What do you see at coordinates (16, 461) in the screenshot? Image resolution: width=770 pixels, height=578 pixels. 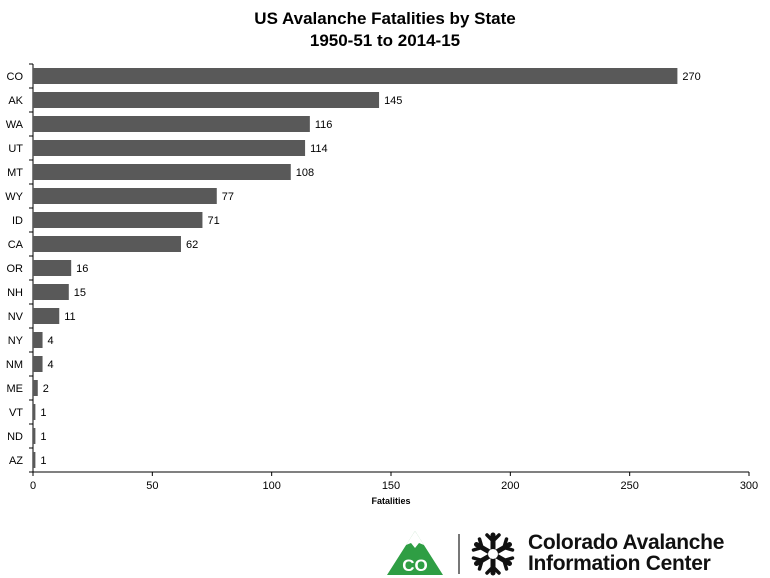 I see `category-label-az: AZ` at bounding box center [16, 461].